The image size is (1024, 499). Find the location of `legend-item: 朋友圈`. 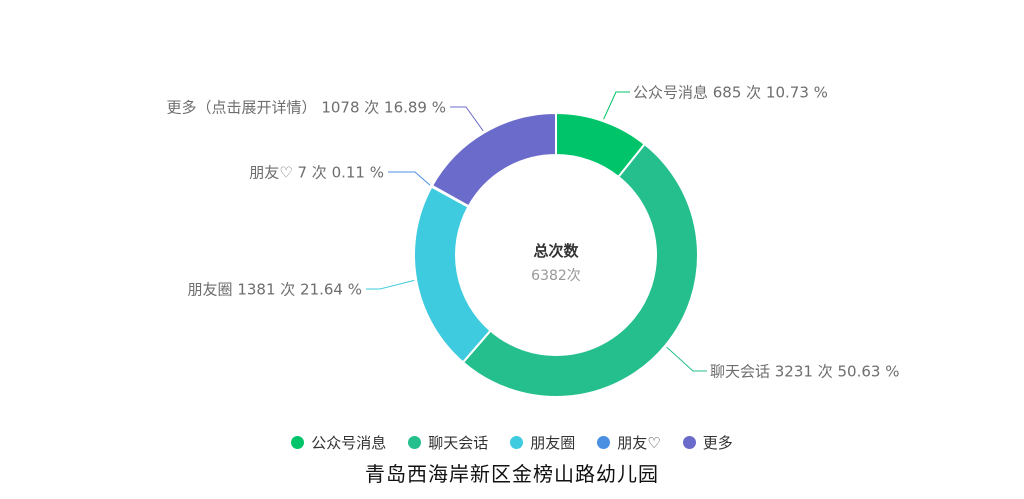

legend-item: 朋友圈 is located at coordinates (542, 442).